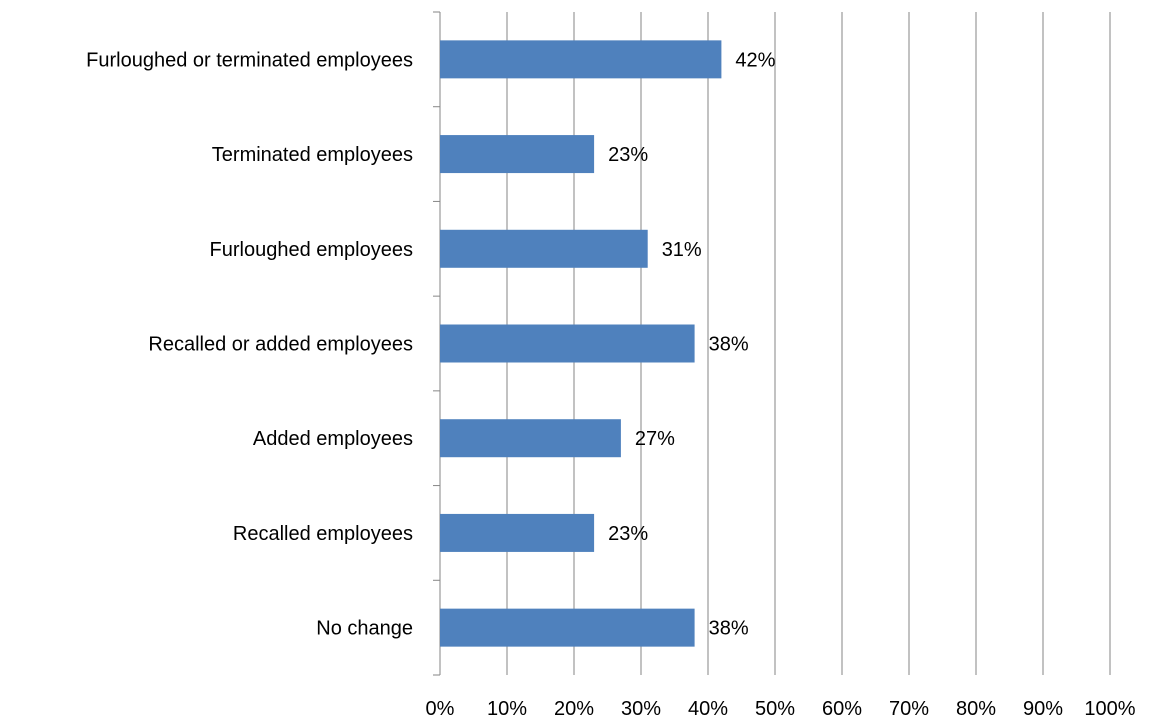  What do you see at coordinates (755, 60) in the screenshot?
I see `data-label: 42%` at bounding box center [755, 60].